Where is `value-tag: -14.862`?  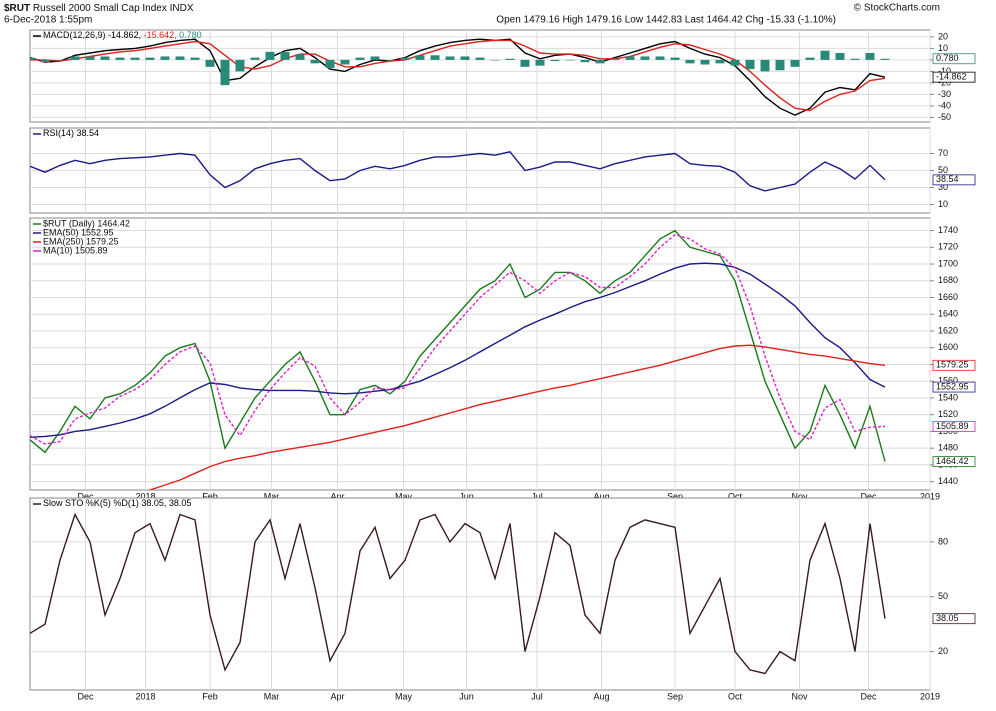
value-tag: -14.862 is located at coordinates (951, 77).